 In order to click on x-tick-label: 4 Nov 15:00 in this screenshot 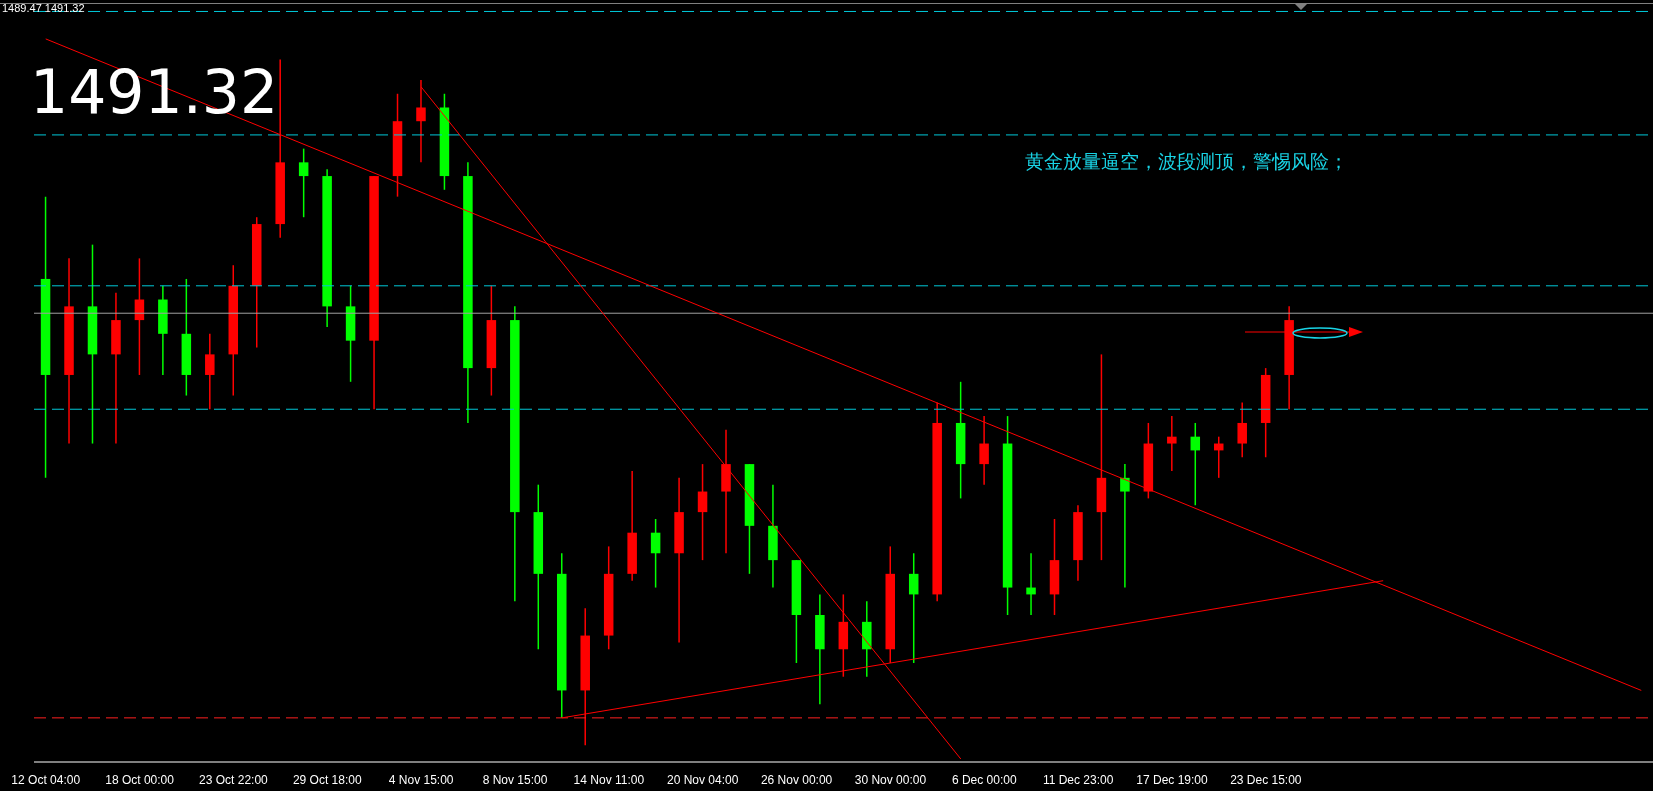, I will do `click(421, 780)`.